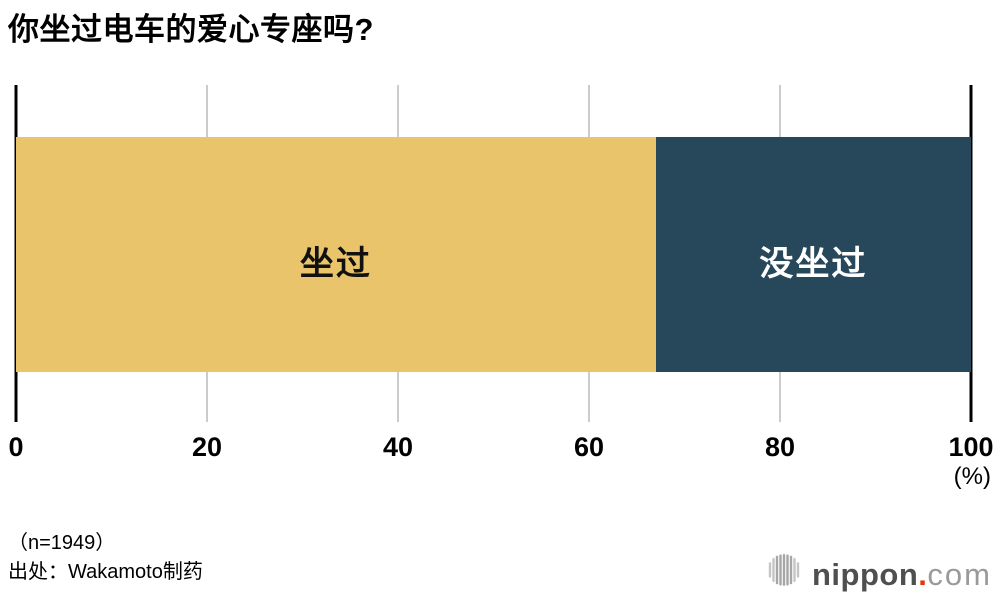 Image resolution: width=1000 pixels, height=598 pixels. Describe the element at coordinates (398, 447) in the screenshot. I see `x-tick-label: 40` at that location.